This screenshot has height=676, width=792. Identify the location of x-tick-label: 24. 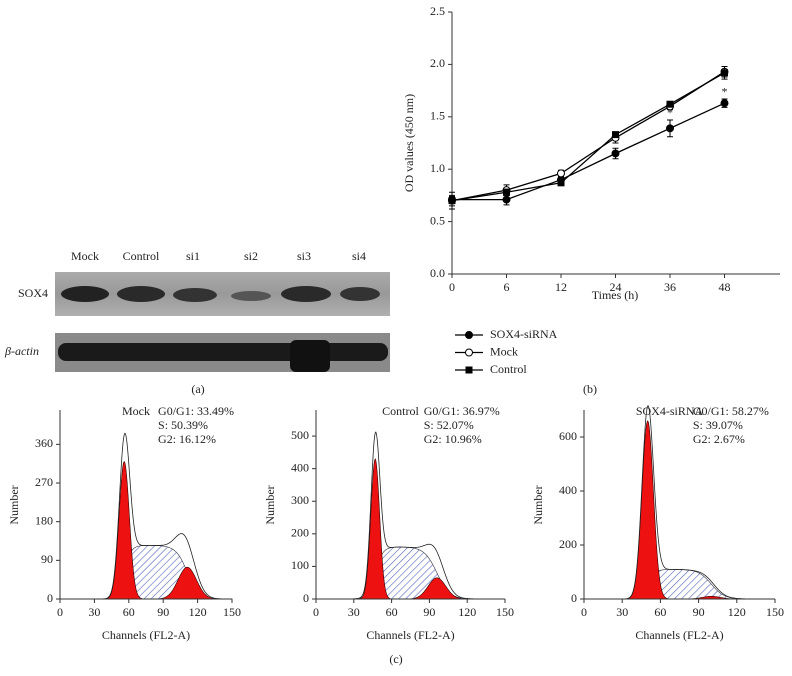
(616, 287).